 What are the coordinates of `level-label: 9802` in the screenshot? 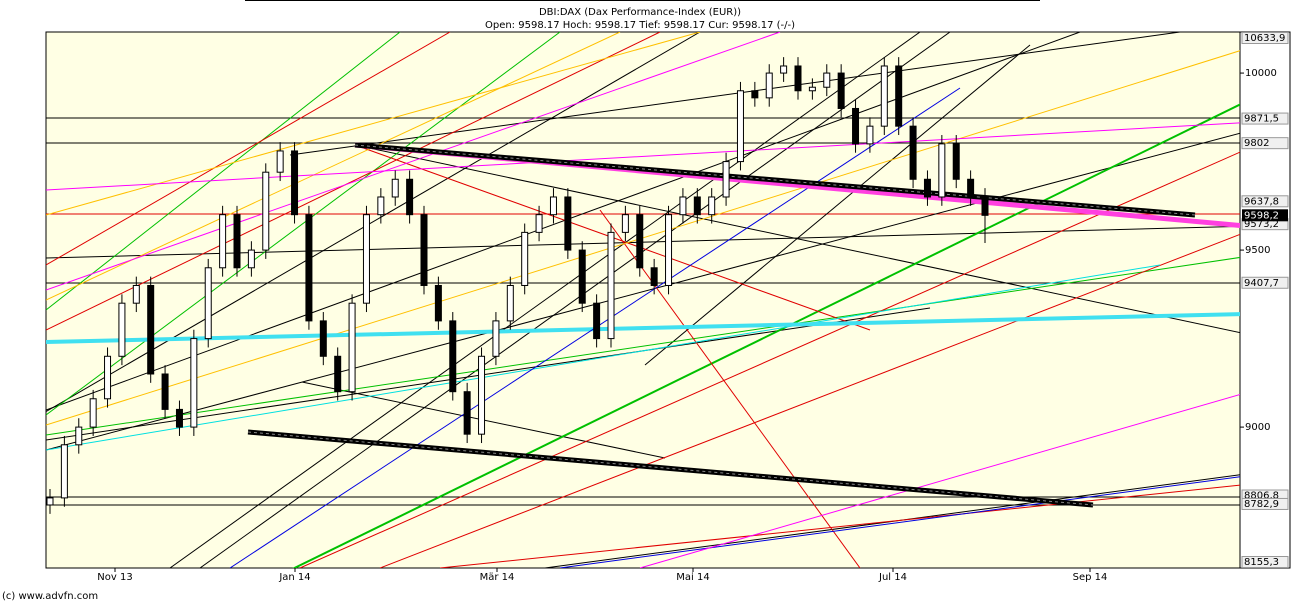 It's located at (1256, 143).